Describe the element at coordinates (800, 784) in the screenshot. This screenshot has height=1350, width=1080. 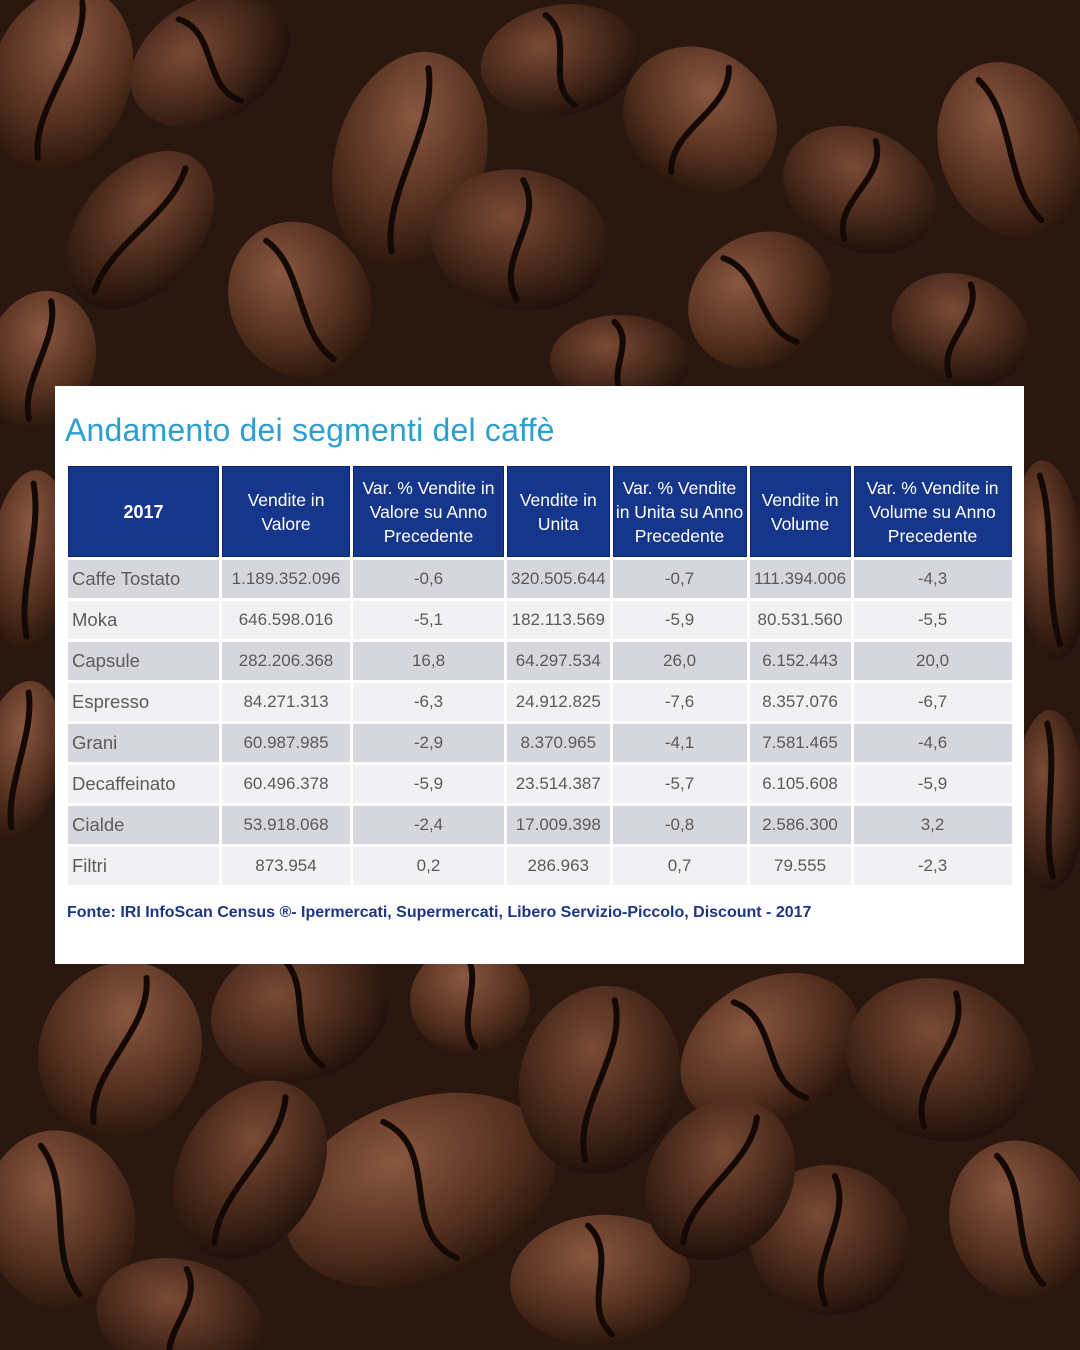
I see `vendite-volume-cell: 6.105.608` at that location.